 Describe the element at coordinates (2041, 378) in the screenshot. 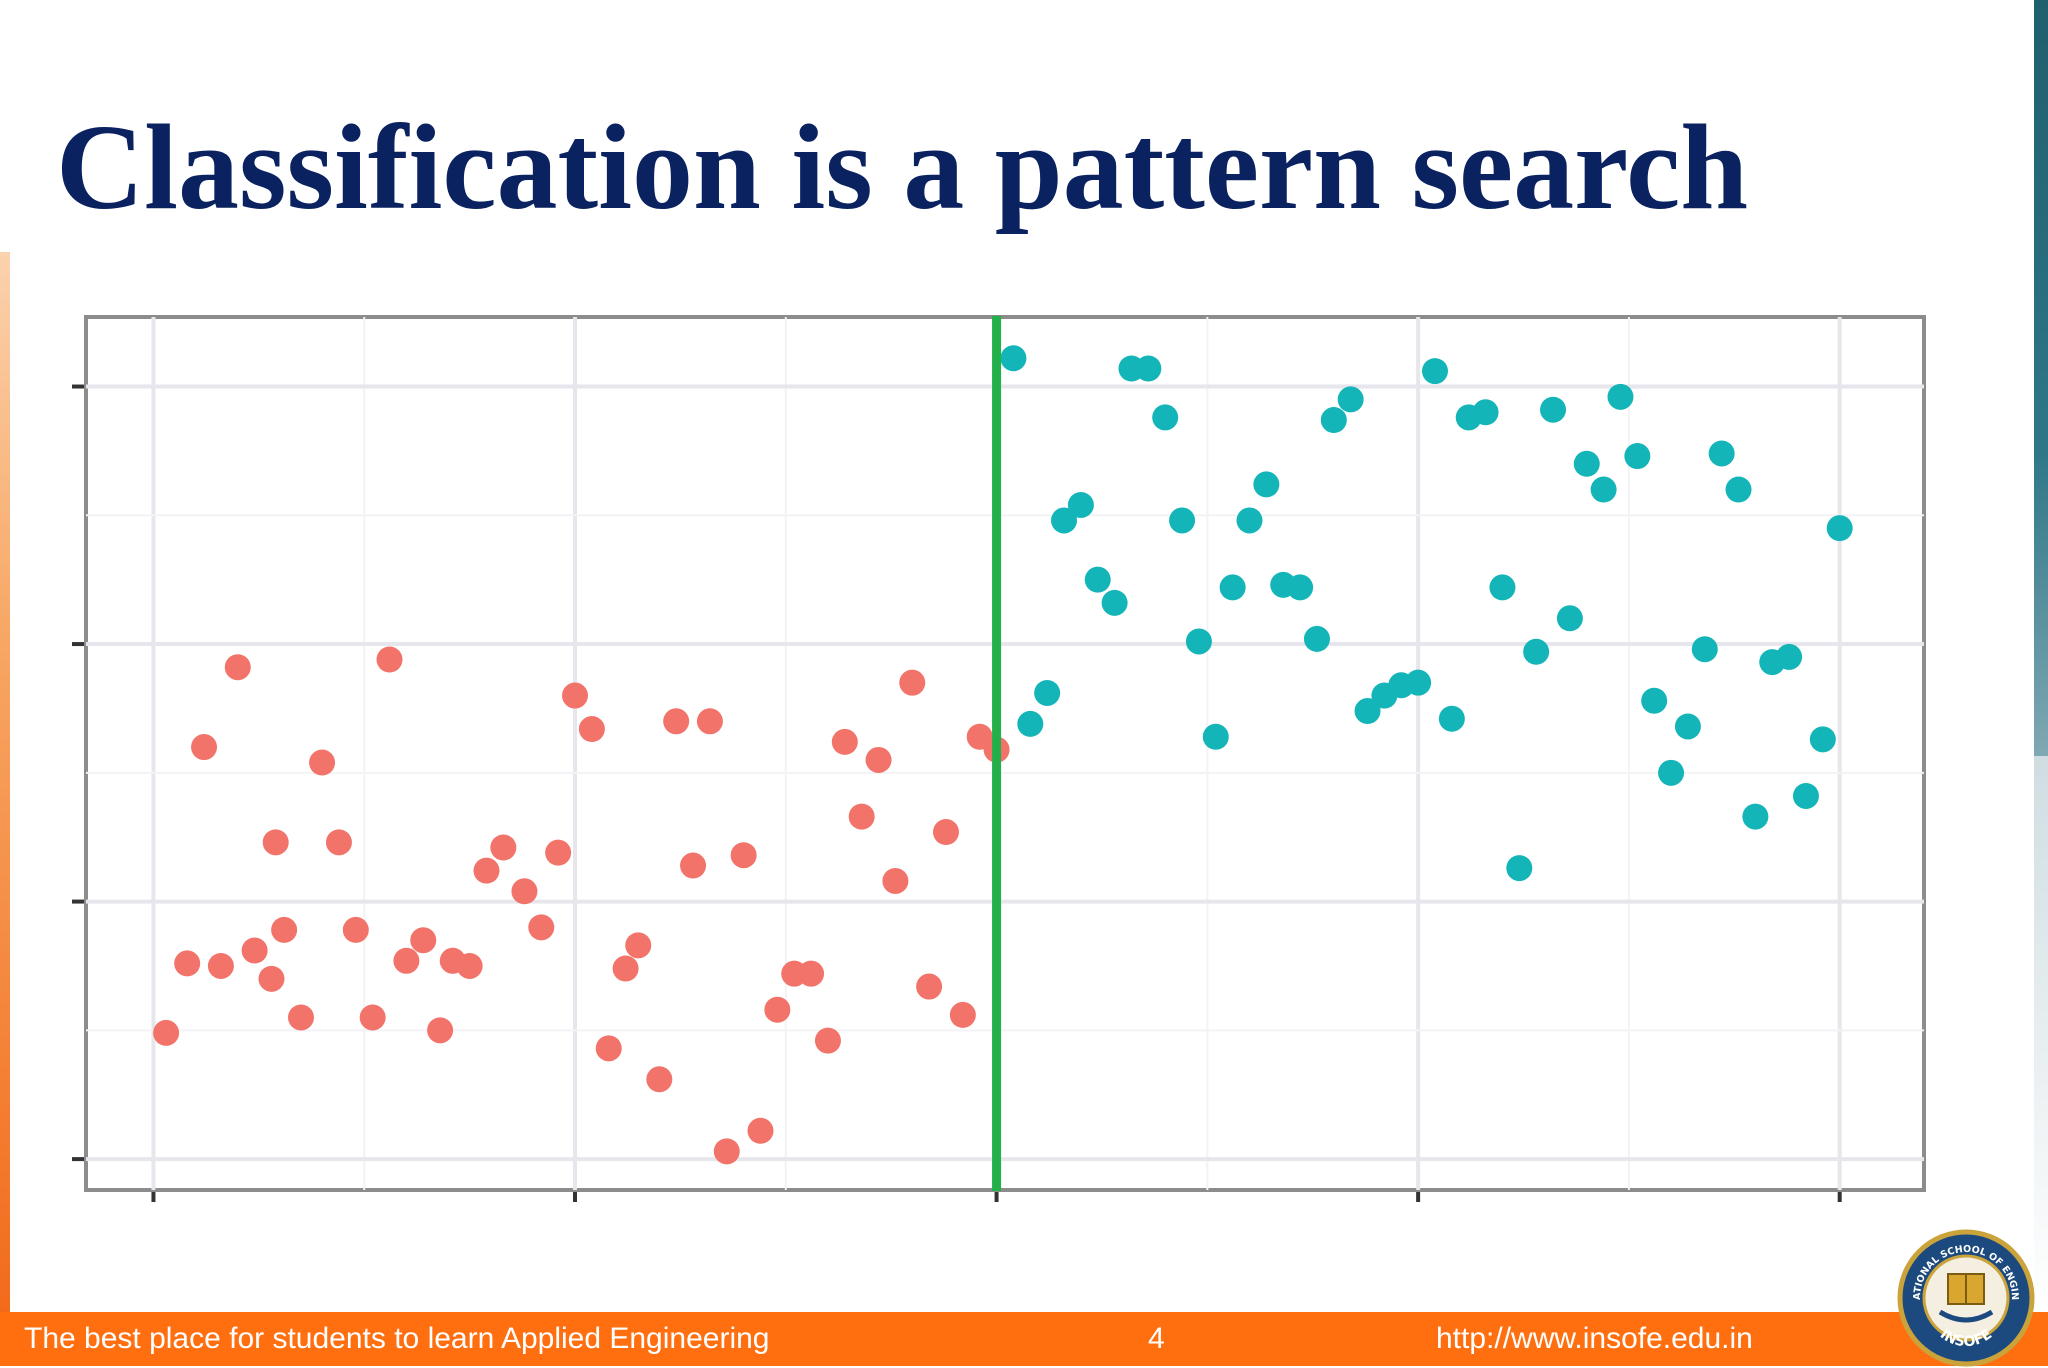

I see `right-accent-bar` at that location.